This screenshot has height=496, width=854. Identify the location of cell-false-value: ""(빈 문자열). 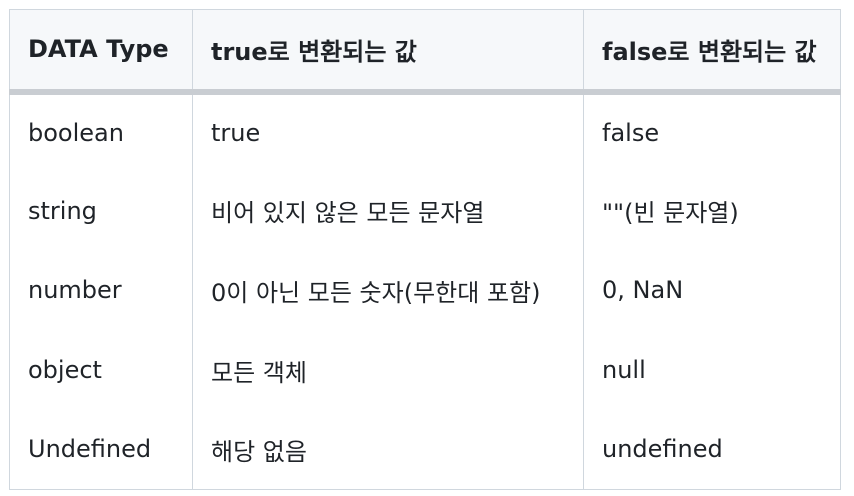
(712, 211).